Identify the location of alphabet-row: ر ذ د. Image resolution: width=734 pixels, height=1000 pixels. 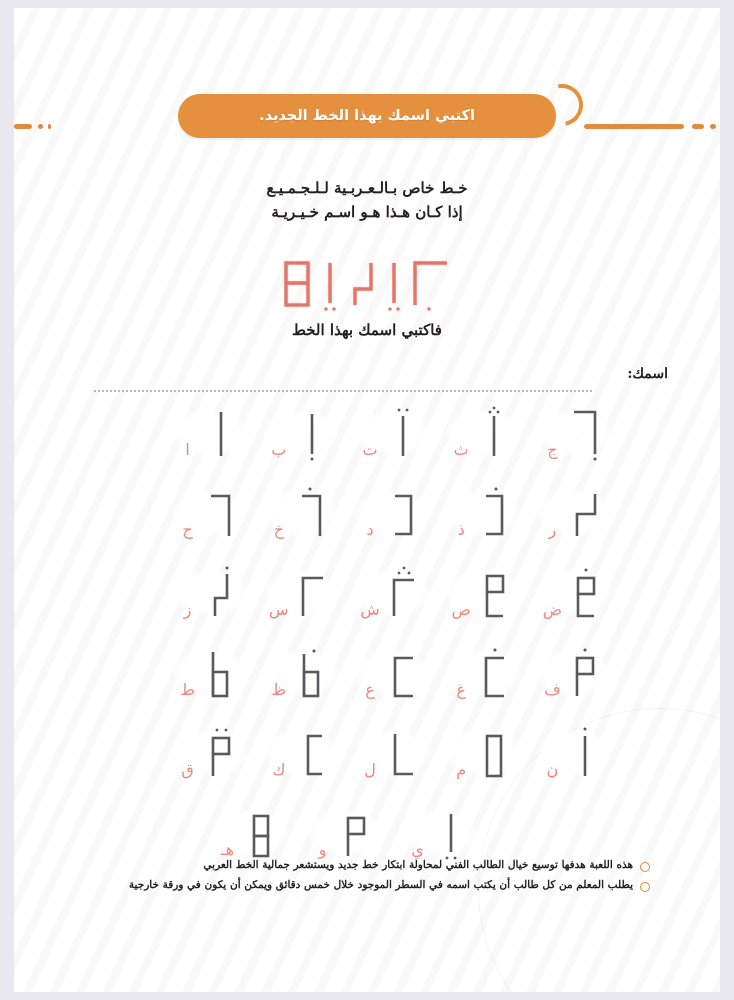
(392, 511).